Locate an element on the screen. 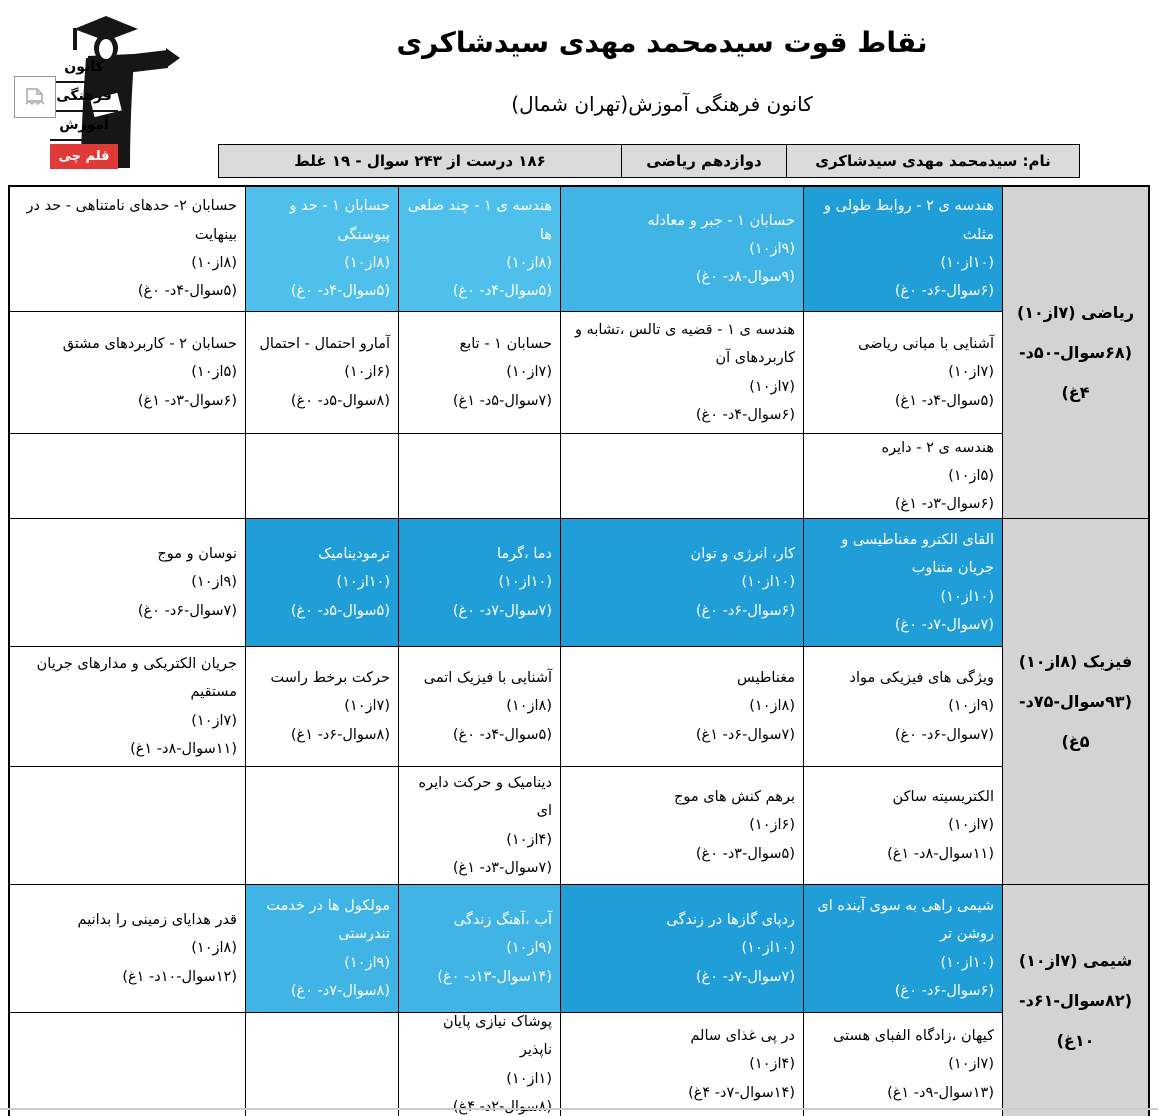 The height and width of the screenshot is (1116, 1158). topic-cell: در پی غذای سالم (۴از۱۰) (۱۴سوال-۷د- ۴غ) is located at coordinates (681, 1064).